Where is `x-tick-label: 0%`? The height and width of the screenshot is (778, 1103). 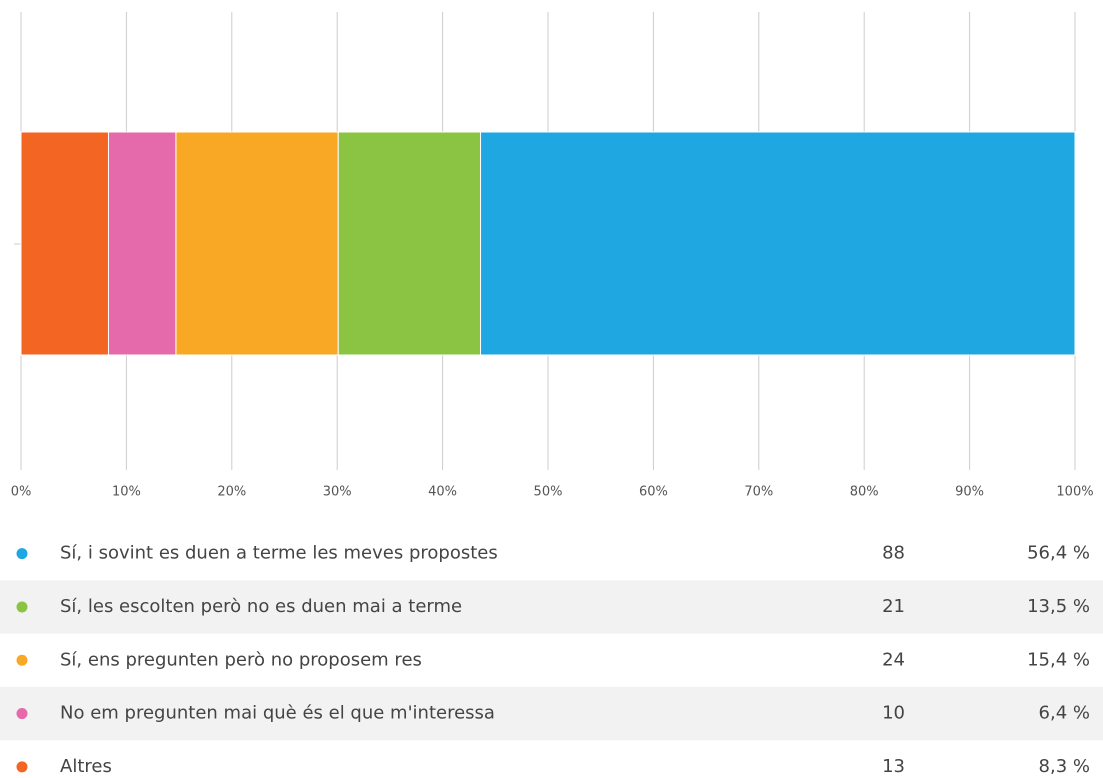 x-tick-label: 0% is located at coordinates (21, 492).